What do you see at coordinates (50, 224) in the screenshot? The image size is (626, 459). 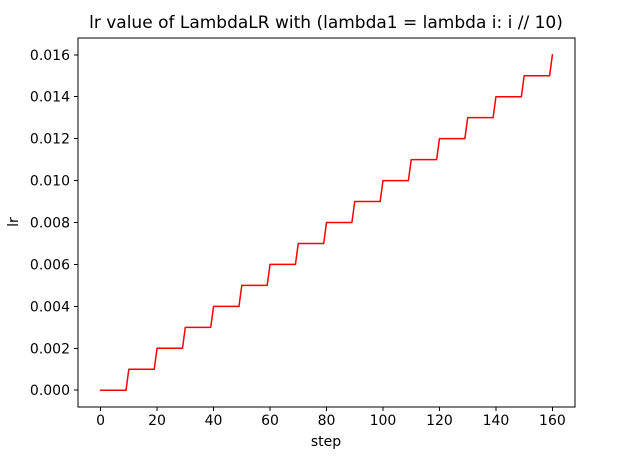 I see `y-tick-label: 0.008` at bounding box center [50, 224].